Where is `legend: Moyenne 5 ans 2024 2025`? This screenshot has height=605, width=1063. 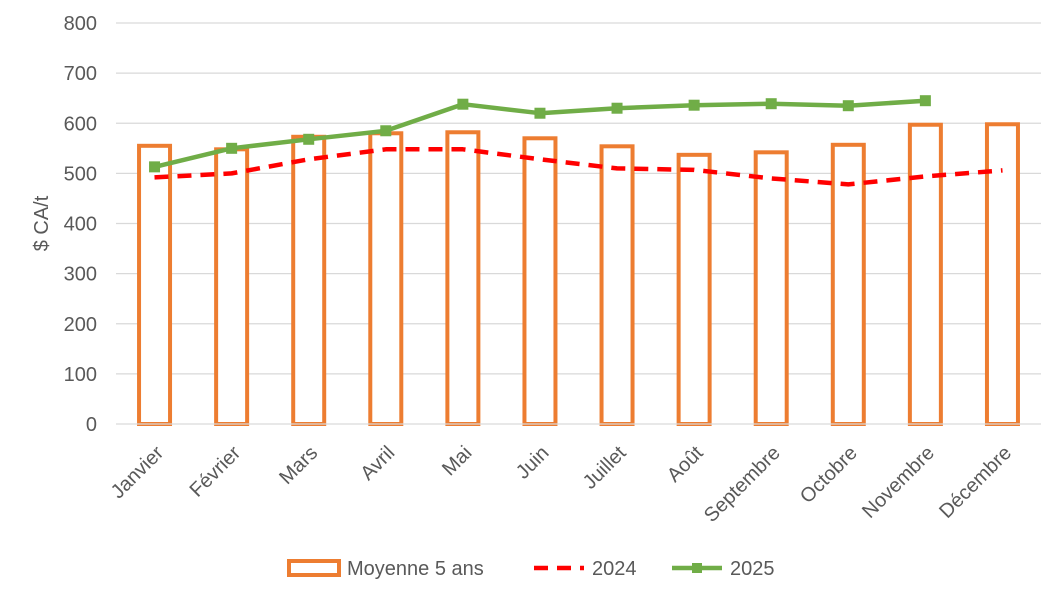 legend: Moyenne 5 ans 2024 2025 is located at coordinates (531, 569).